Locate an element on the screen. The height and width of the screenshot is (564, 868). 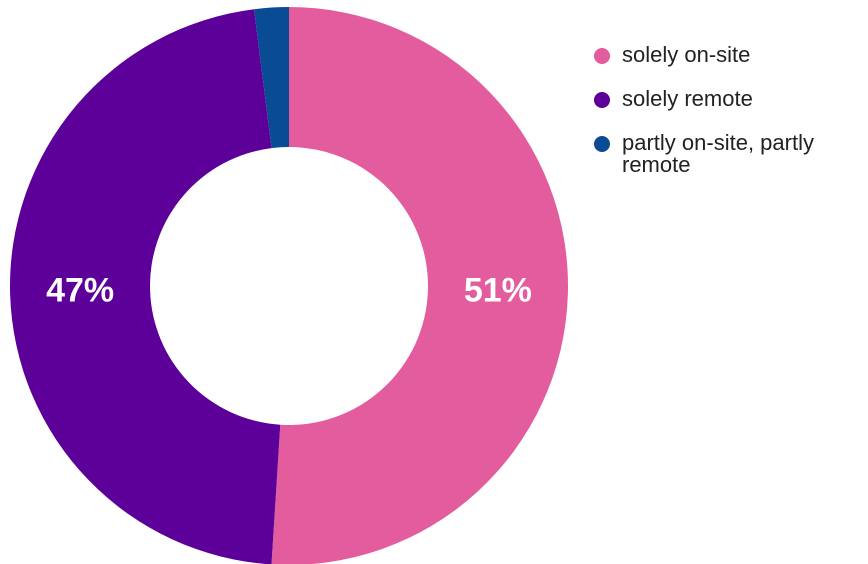
data-label-solely-remote: 47% is located at coordinates (80, 291).